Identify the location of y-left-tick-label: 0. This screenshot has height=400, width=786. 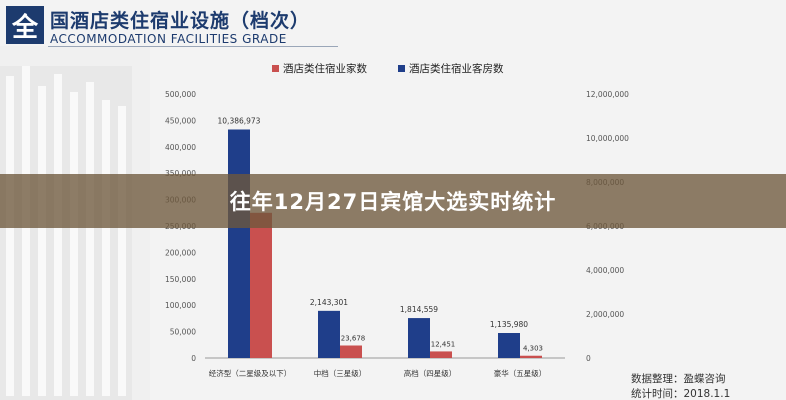
(193, 358).